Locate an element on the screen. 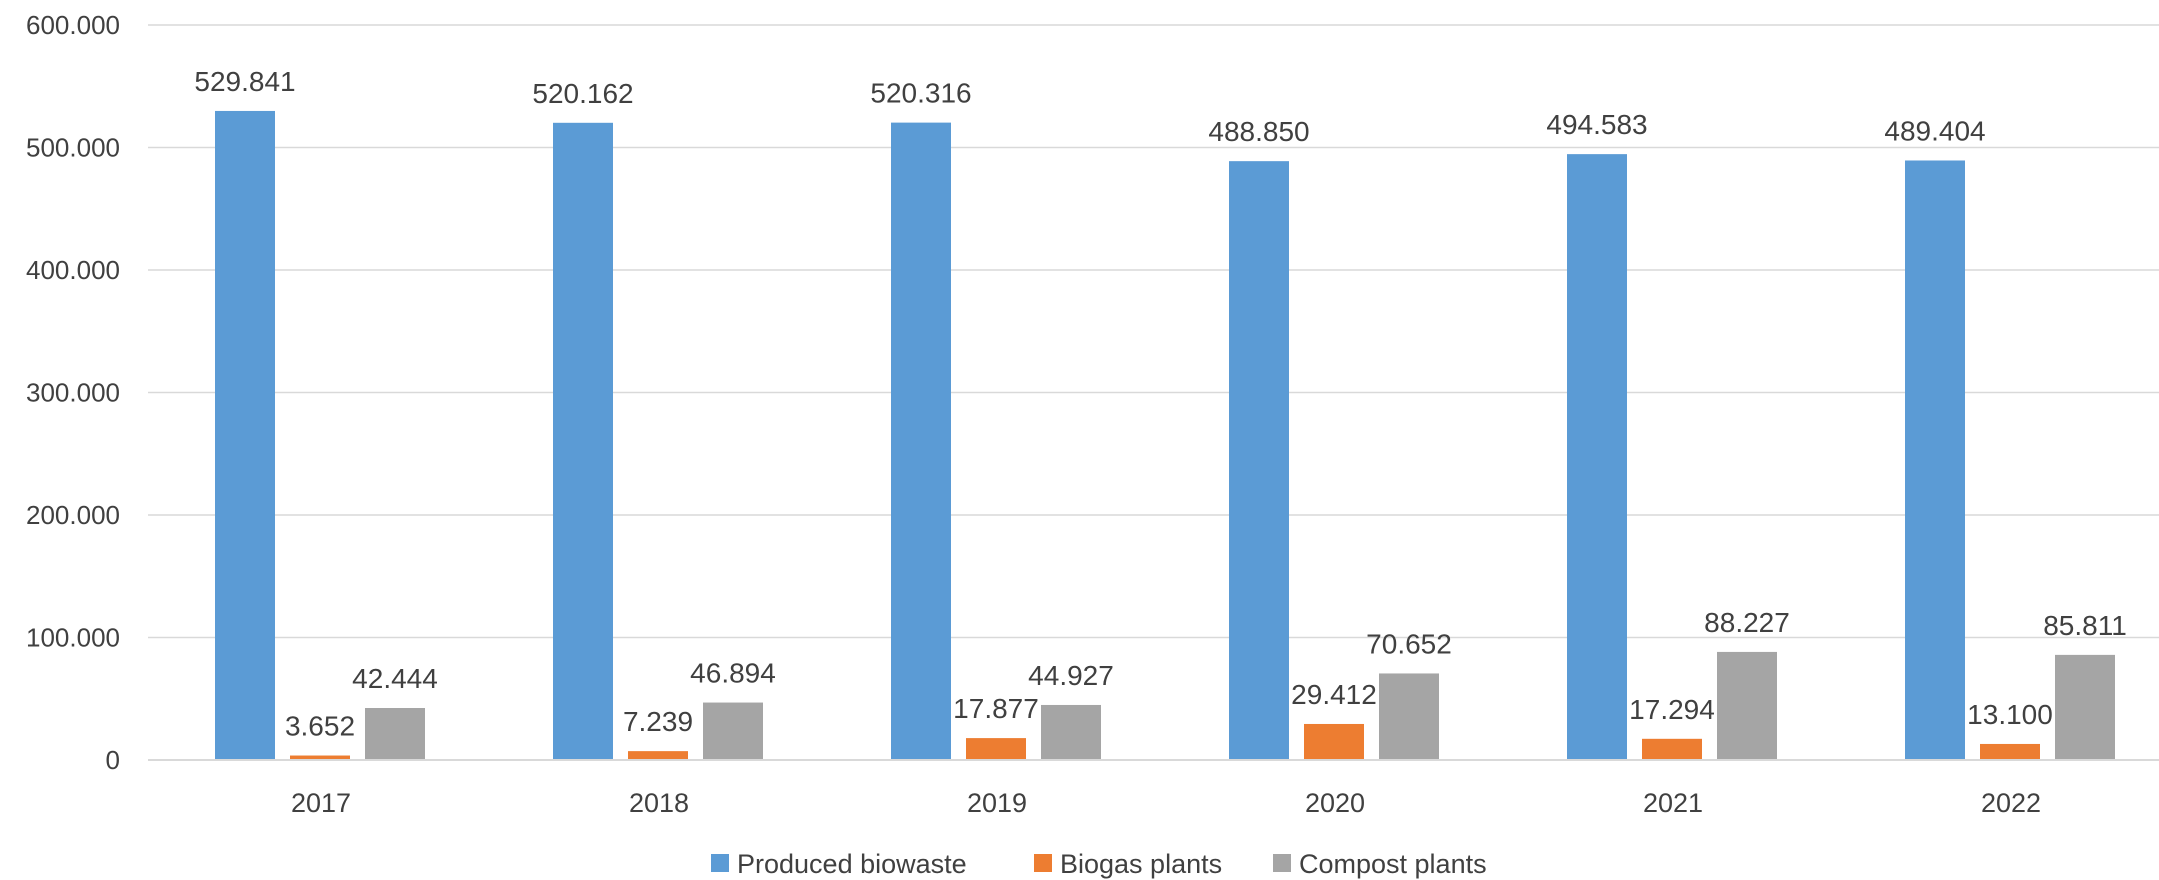 This screenshot has width=2159, height=880. data-label: 529.841 is located at coordinates (244, 81).